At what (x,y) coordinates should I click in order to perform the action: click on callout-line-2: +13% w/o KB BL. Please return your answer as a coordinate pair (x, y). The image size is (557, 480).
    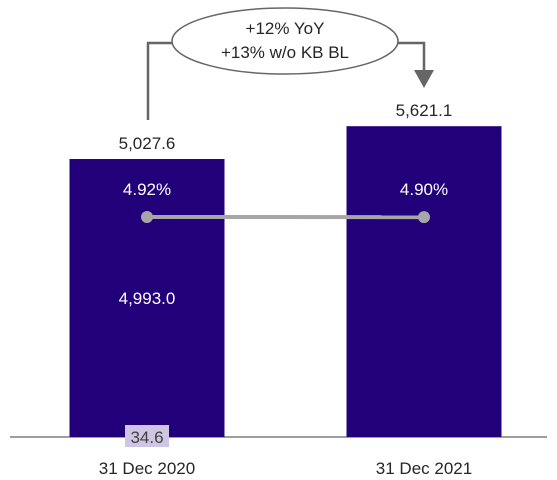
    Looking at the image, I should click on (285, 52).